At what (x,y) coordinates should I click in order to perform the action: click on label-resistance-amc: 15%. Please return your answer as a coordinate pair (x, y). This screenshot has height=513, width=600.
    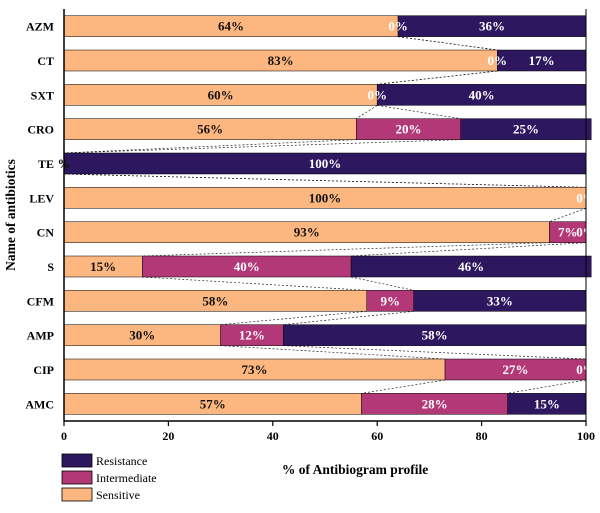
    Looking at the image, I should click on (547, 403).